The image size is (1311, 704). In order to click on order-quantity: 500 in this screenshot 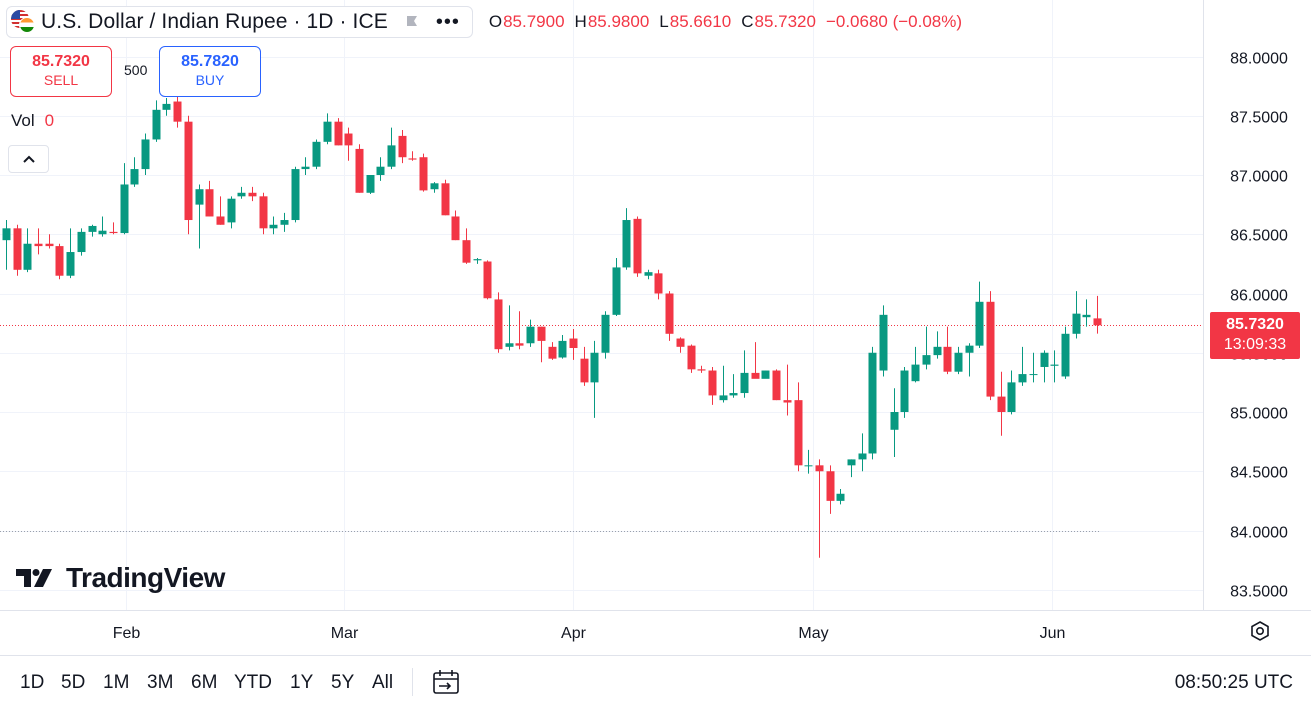, I will do `click(136, 70)`.